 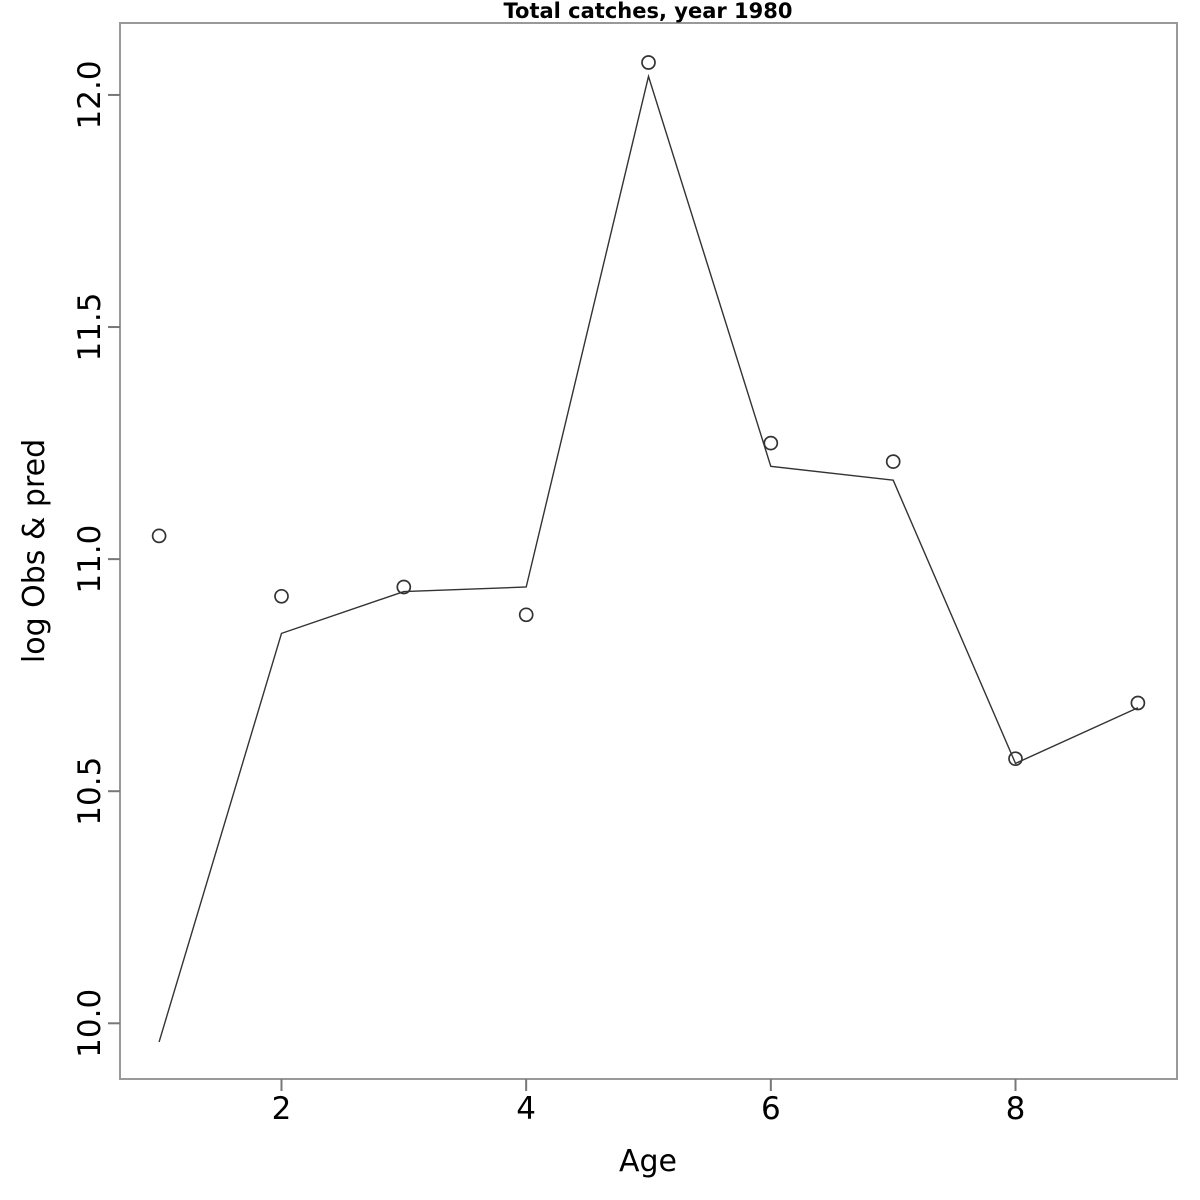 What do you see at coordinates (648, 11) in the screenshot?
I see `chart-title: Total catches, year 1980` at bounding box center [648, 11].